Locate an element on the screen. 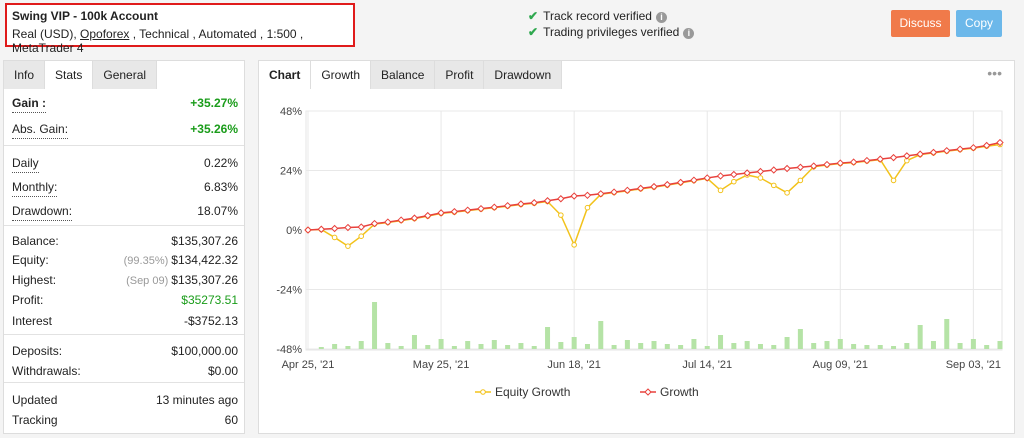 Image resolution: width=1024 pixels, height=438 pixels. verified-item: ✔ Track record verified i is located at coordinates (597, 16).